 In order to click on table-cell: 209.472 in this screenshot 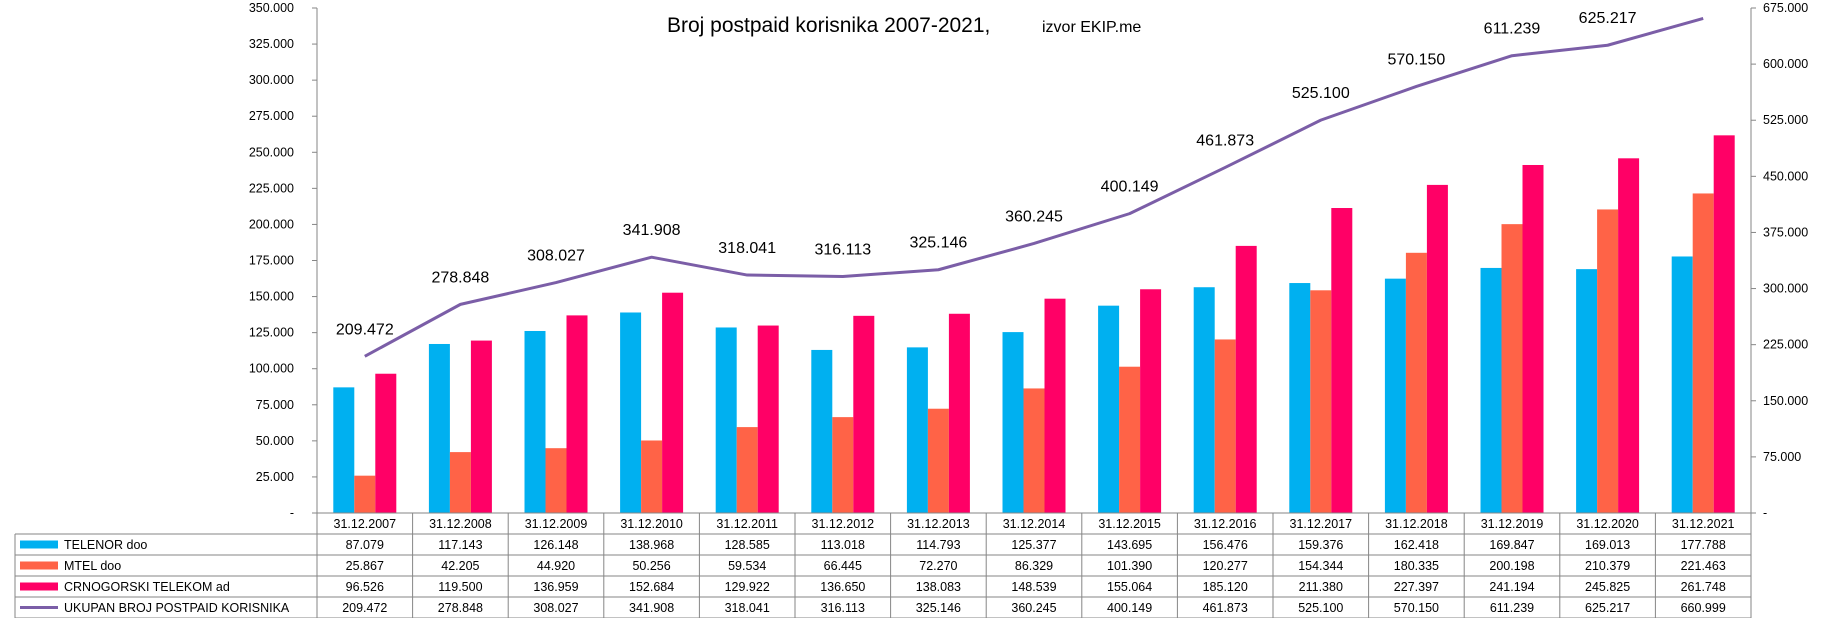, I will do `click(364, 608)`.